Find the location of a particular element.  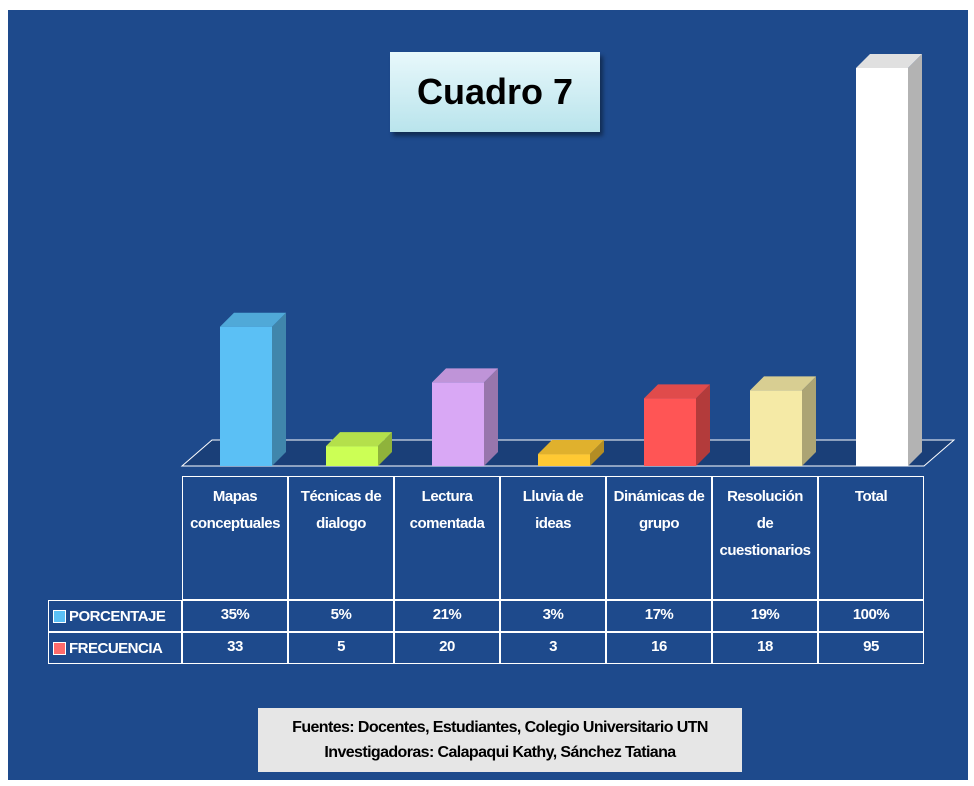

data-label: 17% is located at coordinates (659, 616).